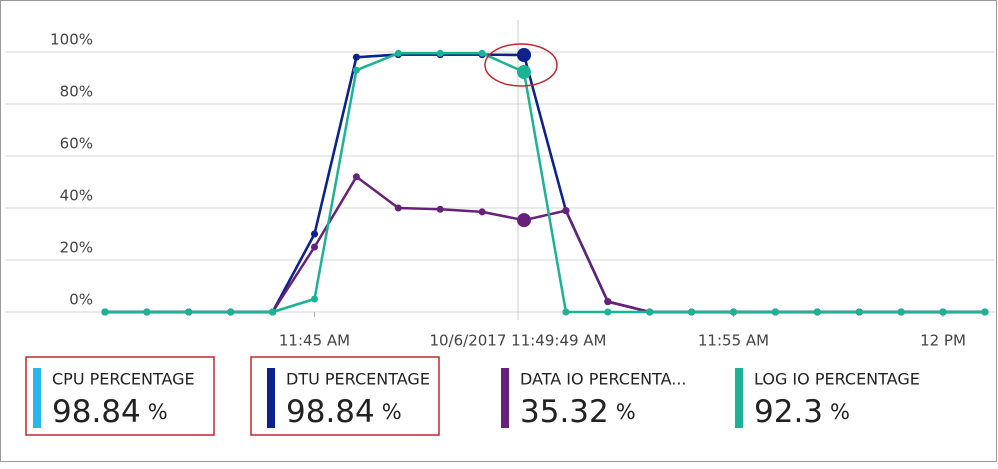 This screenshot has width=998, height=469. I want to click on x-tick-label: 11:55 AM, so click(733, 341).